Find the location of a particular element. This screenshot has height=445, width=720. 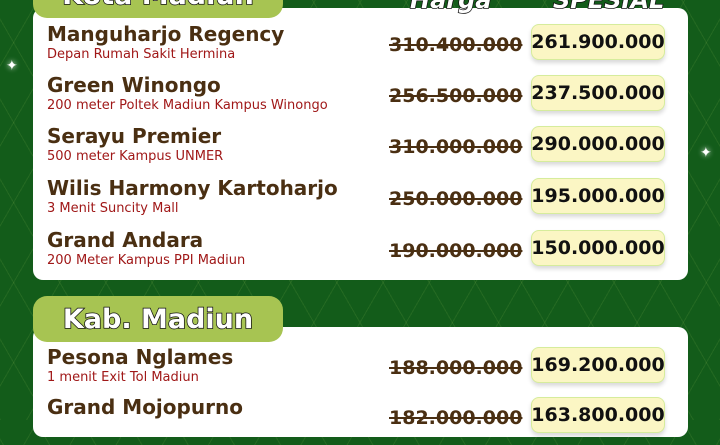

header-spesial: SPESIAL is located at coordinates (608, 7).